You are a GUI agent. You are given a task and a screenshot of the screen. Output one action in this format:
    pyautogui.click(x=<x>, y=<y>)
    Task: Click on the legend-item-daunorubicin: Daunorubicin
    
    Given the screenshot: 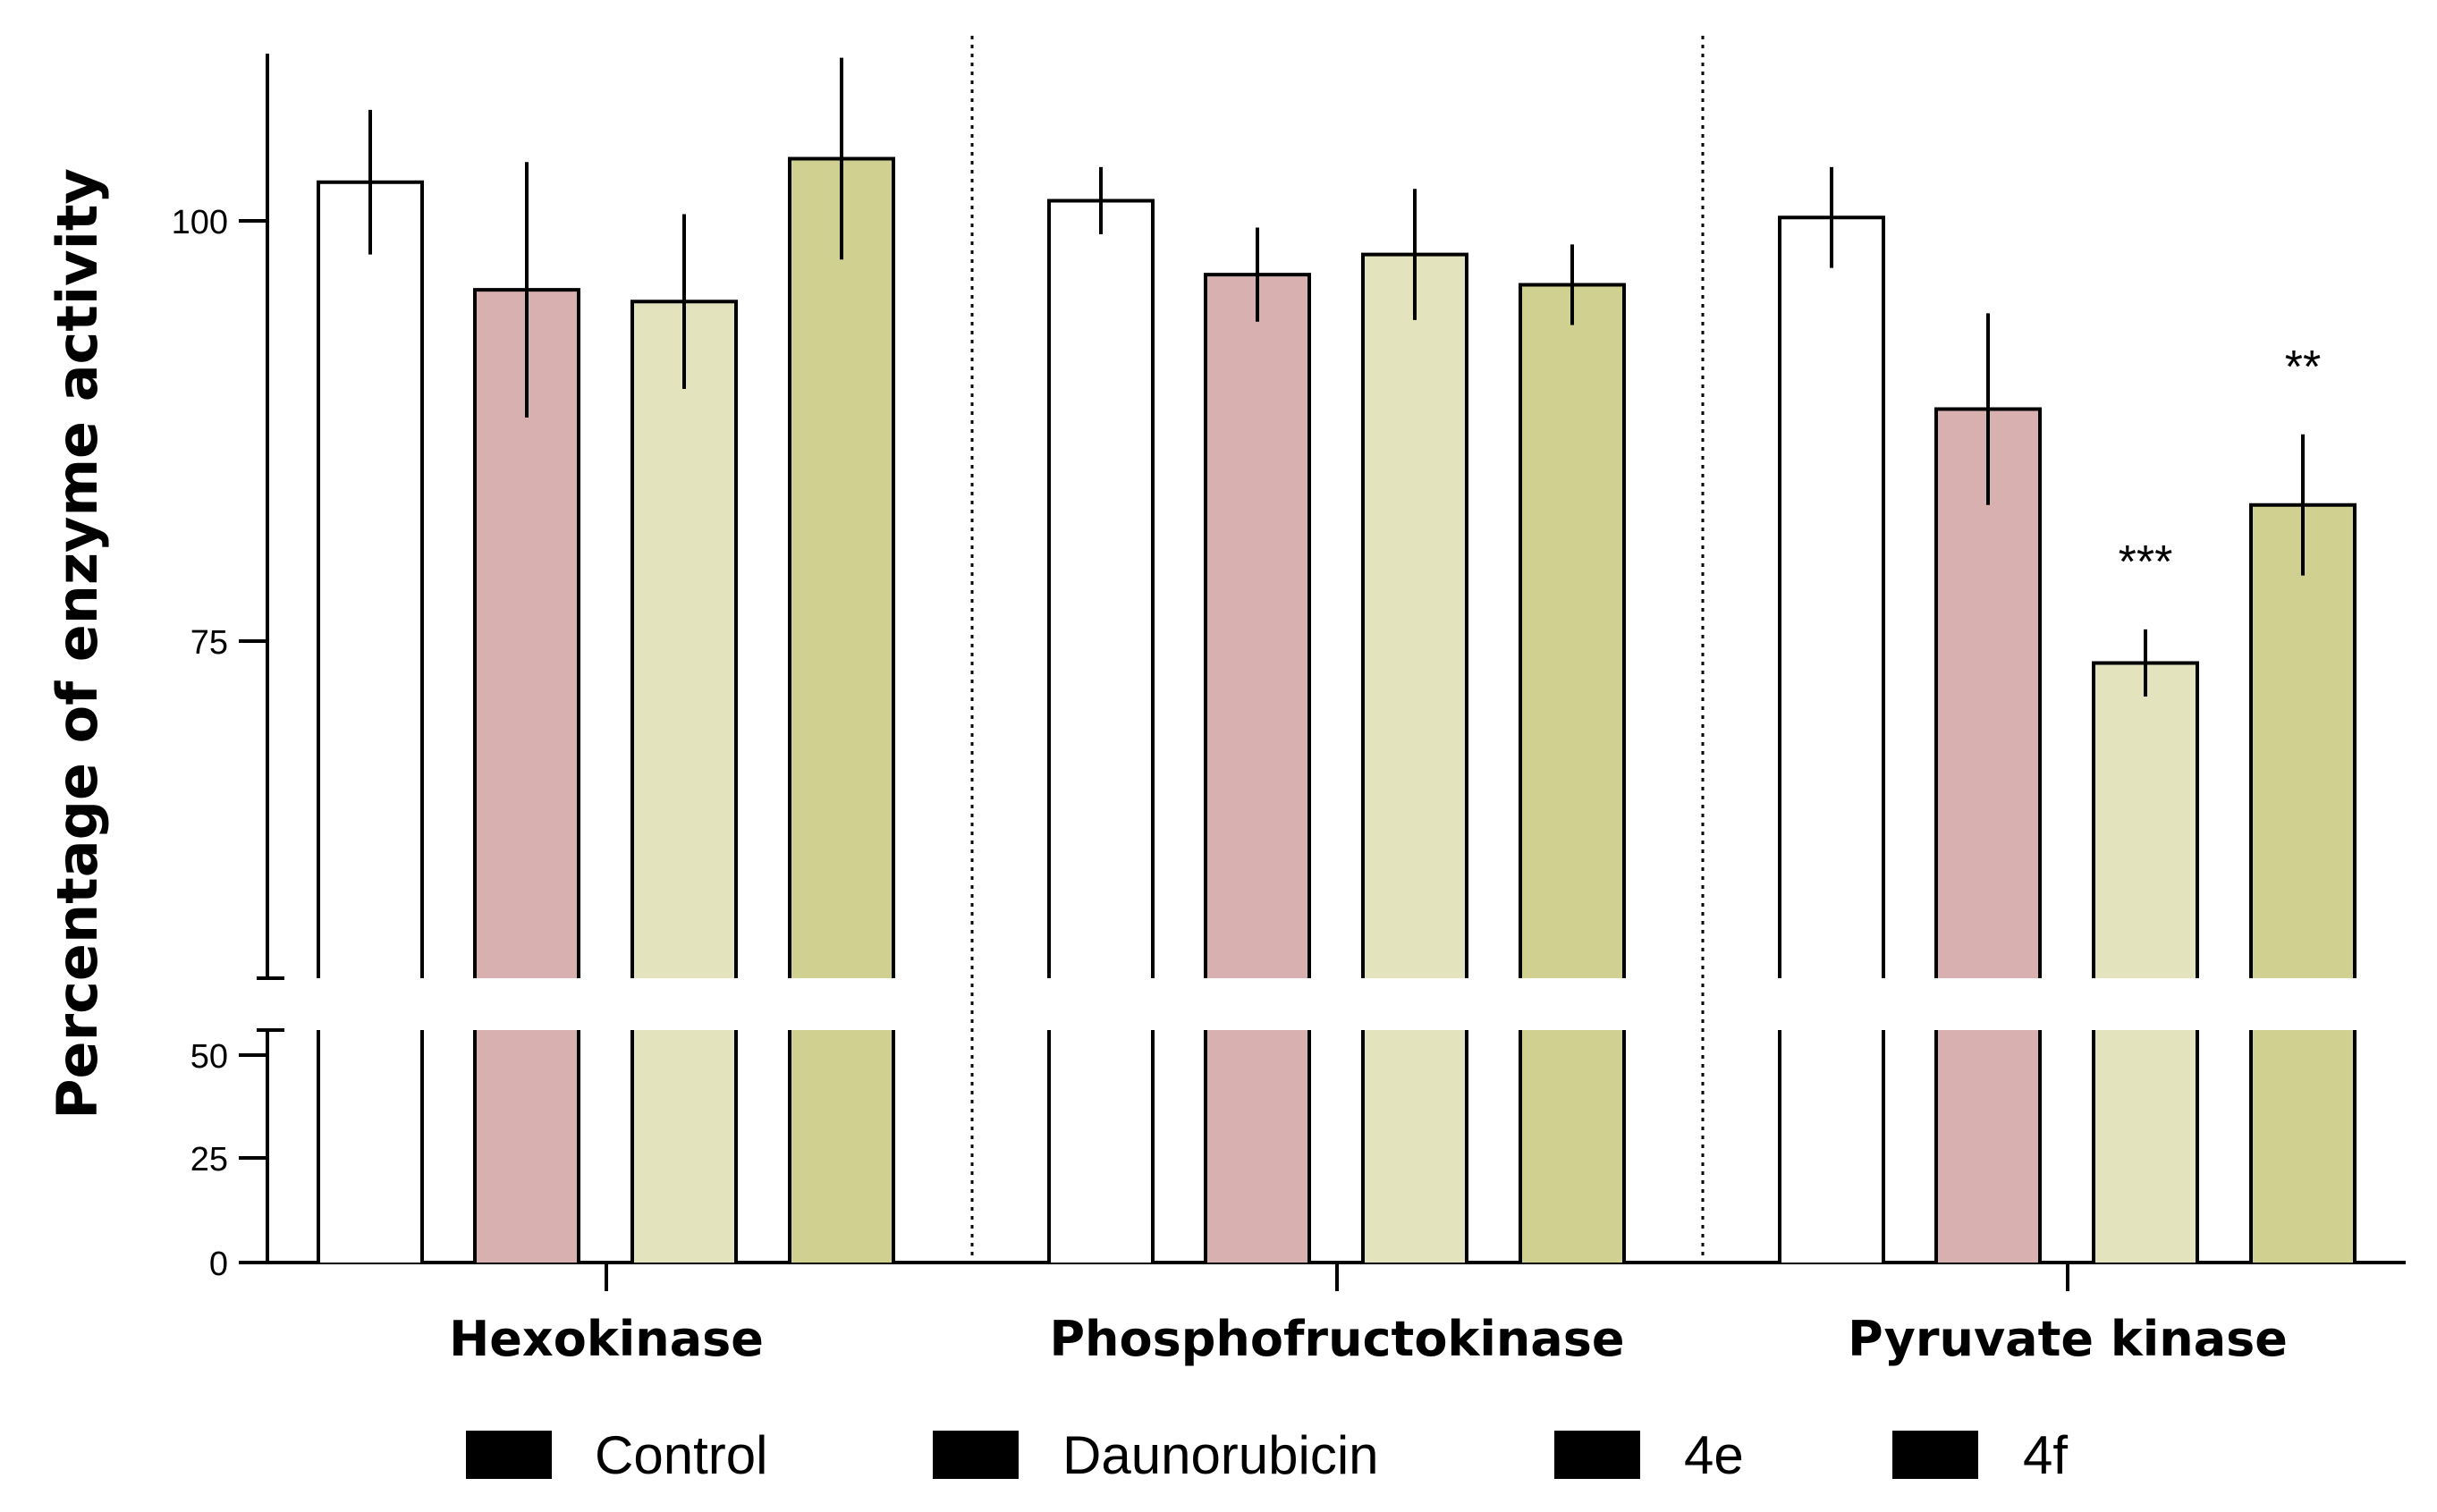 What is the action you would take?
    pyautogui.click(x=1156, y=1455)
    